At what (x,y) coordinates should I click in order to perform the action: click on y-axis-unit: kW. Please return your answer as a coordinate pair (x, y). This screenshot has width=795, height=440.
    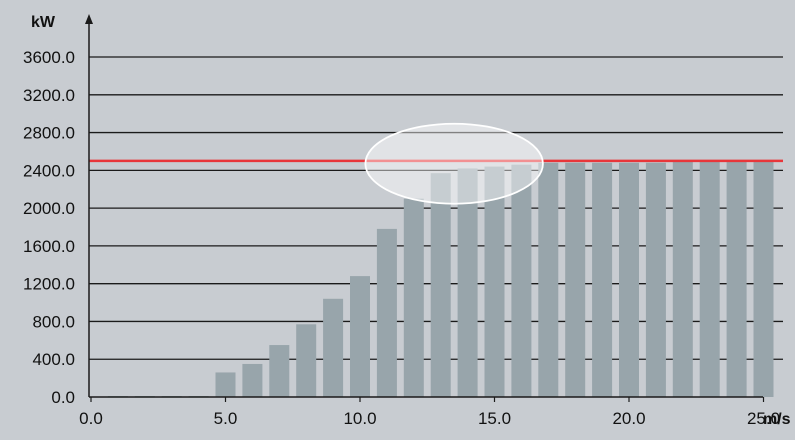
    Looking at the image, I should click on (43, 22).